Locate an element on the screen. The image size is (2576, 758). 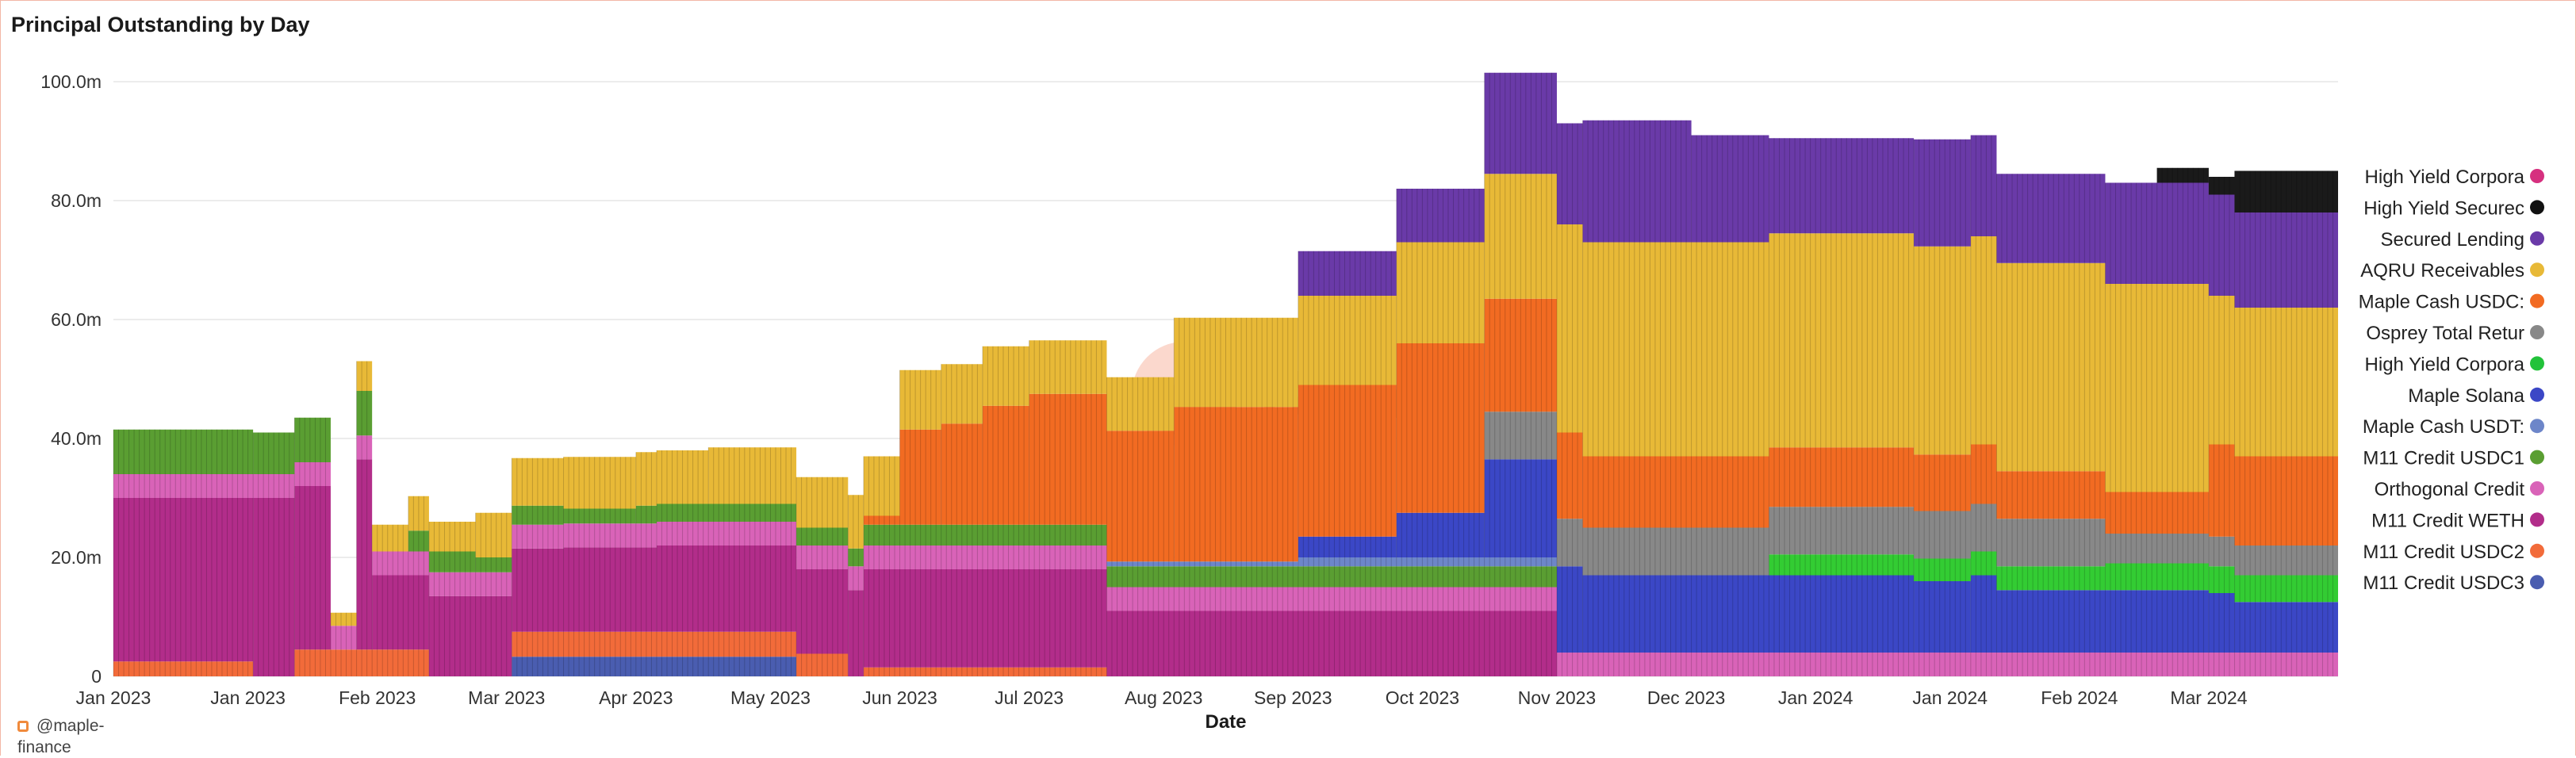
x-axis-title: Date is located at coordinates (1225, 722).